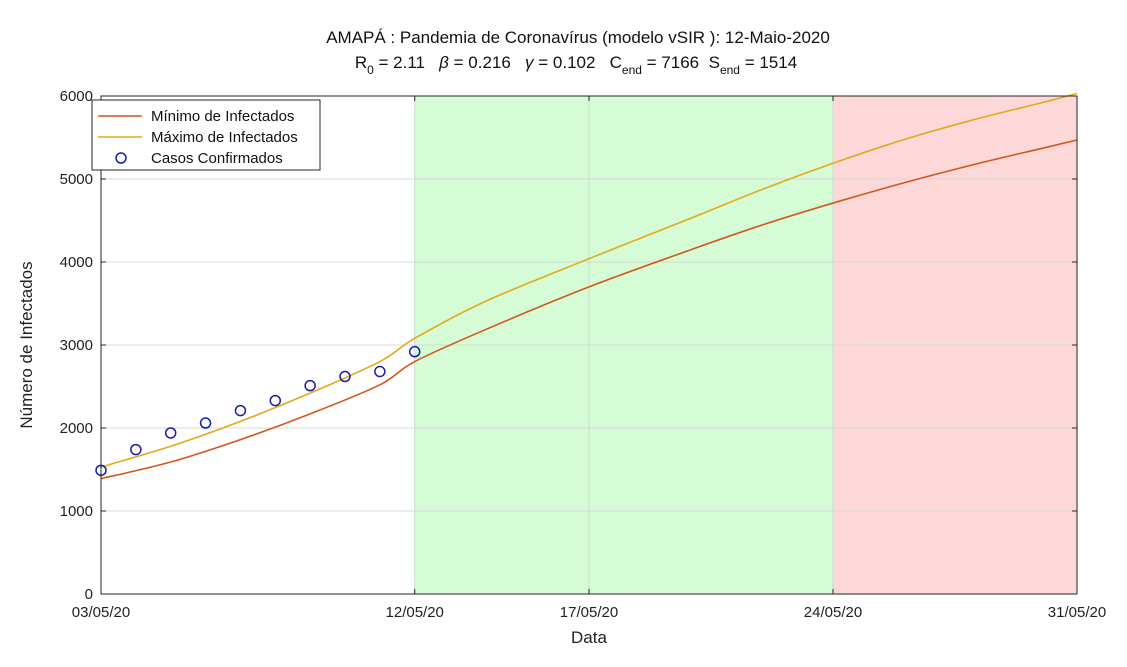 This screenshot has width=1127, height=667. Describe the element at coordinates (76, 262) in the screenshot. I see `y-tick-label: 4000` at that location.